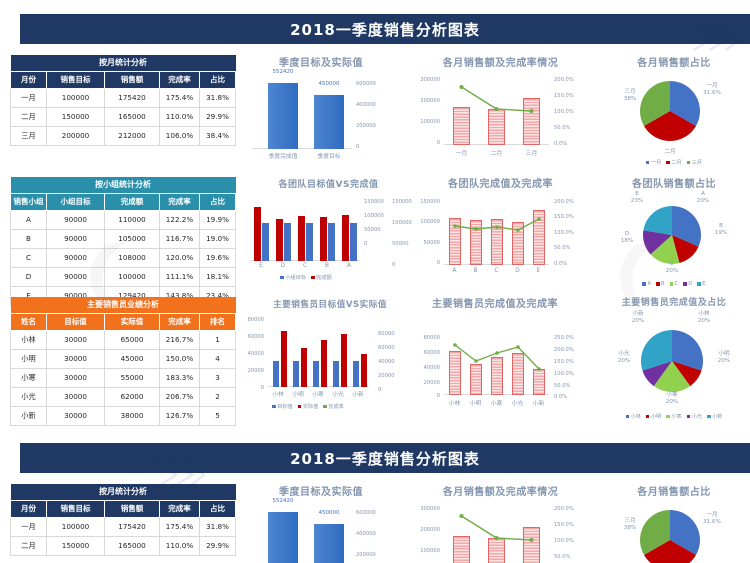 This screenshot has width=750, height=563. Describe the element at coordinates (400, 244) in the screenshot. I see `y2-tick-label: 50000` at that location.